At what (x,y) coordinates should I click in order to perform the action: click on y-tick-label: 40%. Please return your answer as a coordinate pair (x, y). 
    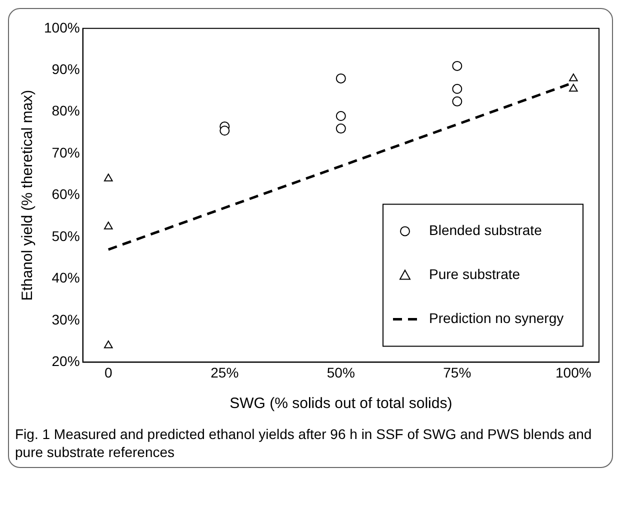
    Looking at the image, I should click on (66, 278).